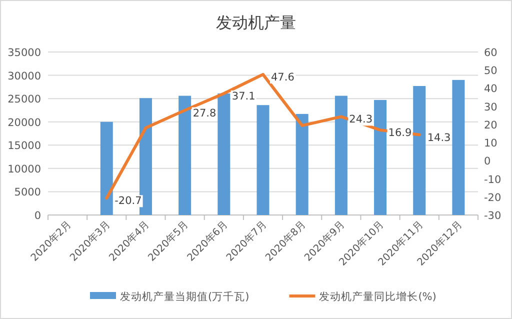  Describe the element at coordinates (128, 201) in the screenshot. I see `data-label: -20.7` at that location.